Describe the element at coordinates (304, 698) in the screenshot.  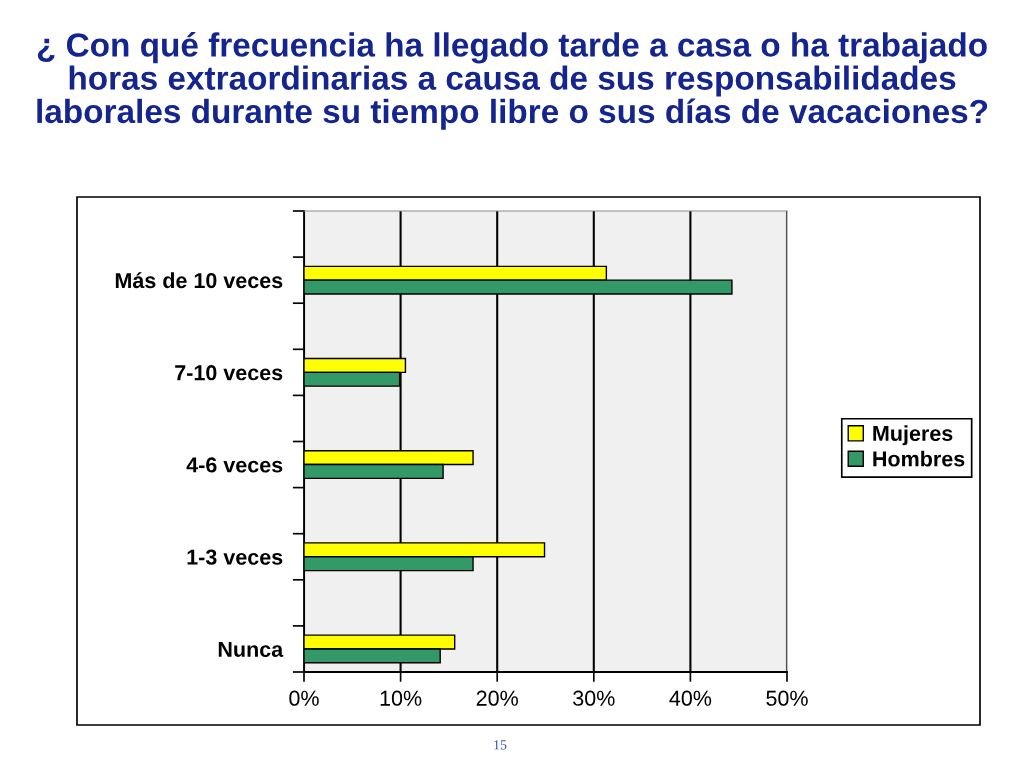
I see `x-tick-label: 0%` at that location.